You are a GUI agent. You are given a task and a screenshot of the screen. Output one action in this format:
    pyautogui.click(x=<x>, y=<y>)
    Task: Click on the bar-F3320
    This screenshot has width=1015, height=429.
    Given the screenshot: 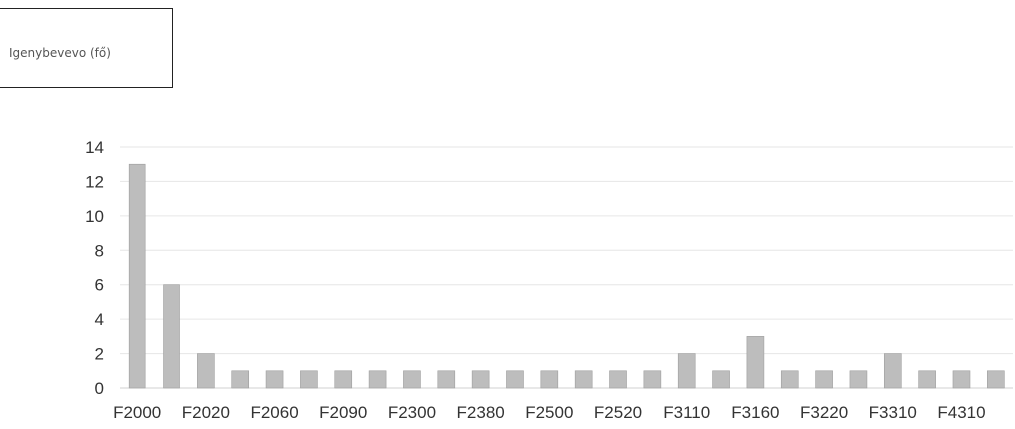 What is the action you would take?
    pyautogui.click(x=927, y=379)
    